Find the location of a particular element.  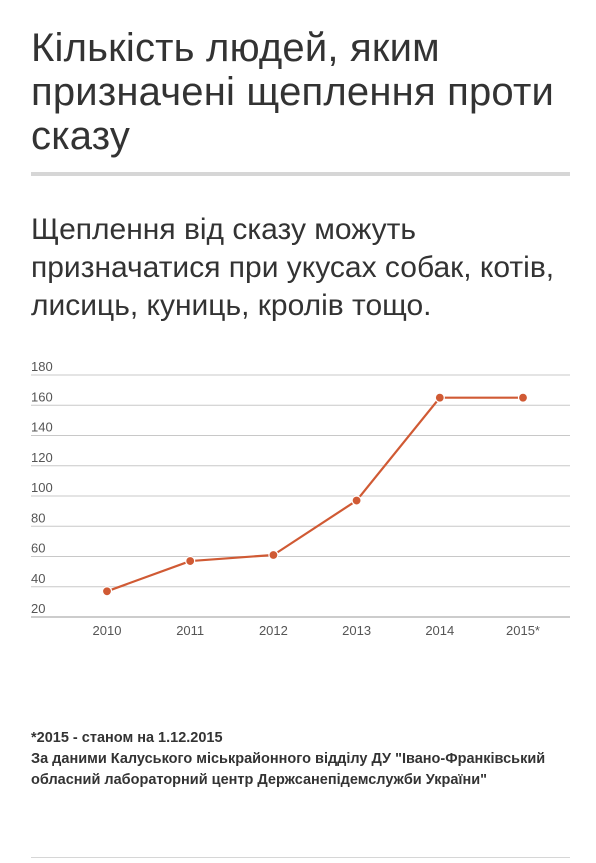

x-tick-label: 2015* is located at coordinates (523, 630).